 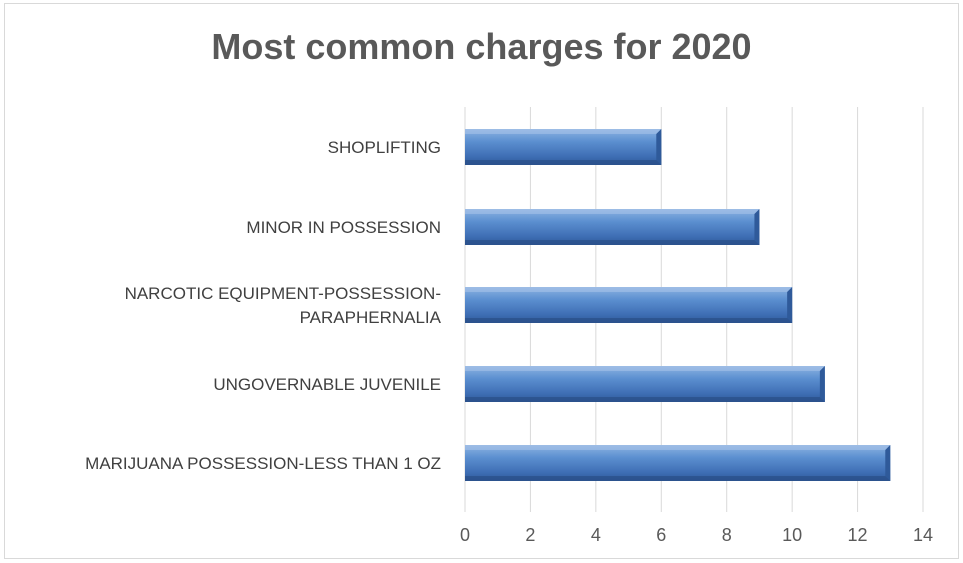 What do you see at coordinates (371, 317) in the screenshot?
I see `category-label: PARAPHERNALIA` at bounding box center [371, 317].